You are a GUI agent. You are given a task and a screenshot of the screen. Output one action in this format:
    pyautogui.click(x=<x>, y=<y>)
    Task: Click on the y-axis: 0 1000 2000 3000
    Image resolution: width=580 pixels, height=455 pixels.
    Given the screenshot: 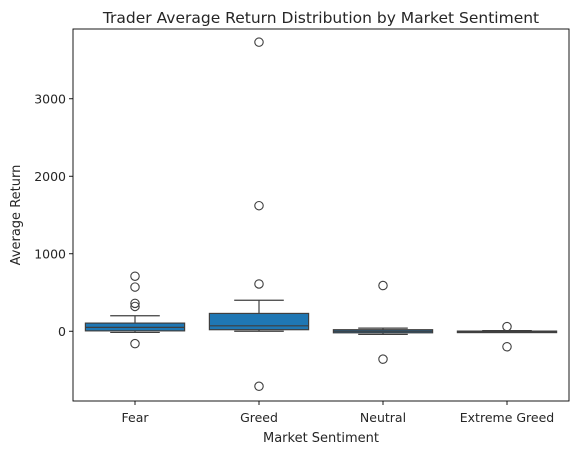 What is the action you would take?
    pyautogui.click(x=53, y=215)
    